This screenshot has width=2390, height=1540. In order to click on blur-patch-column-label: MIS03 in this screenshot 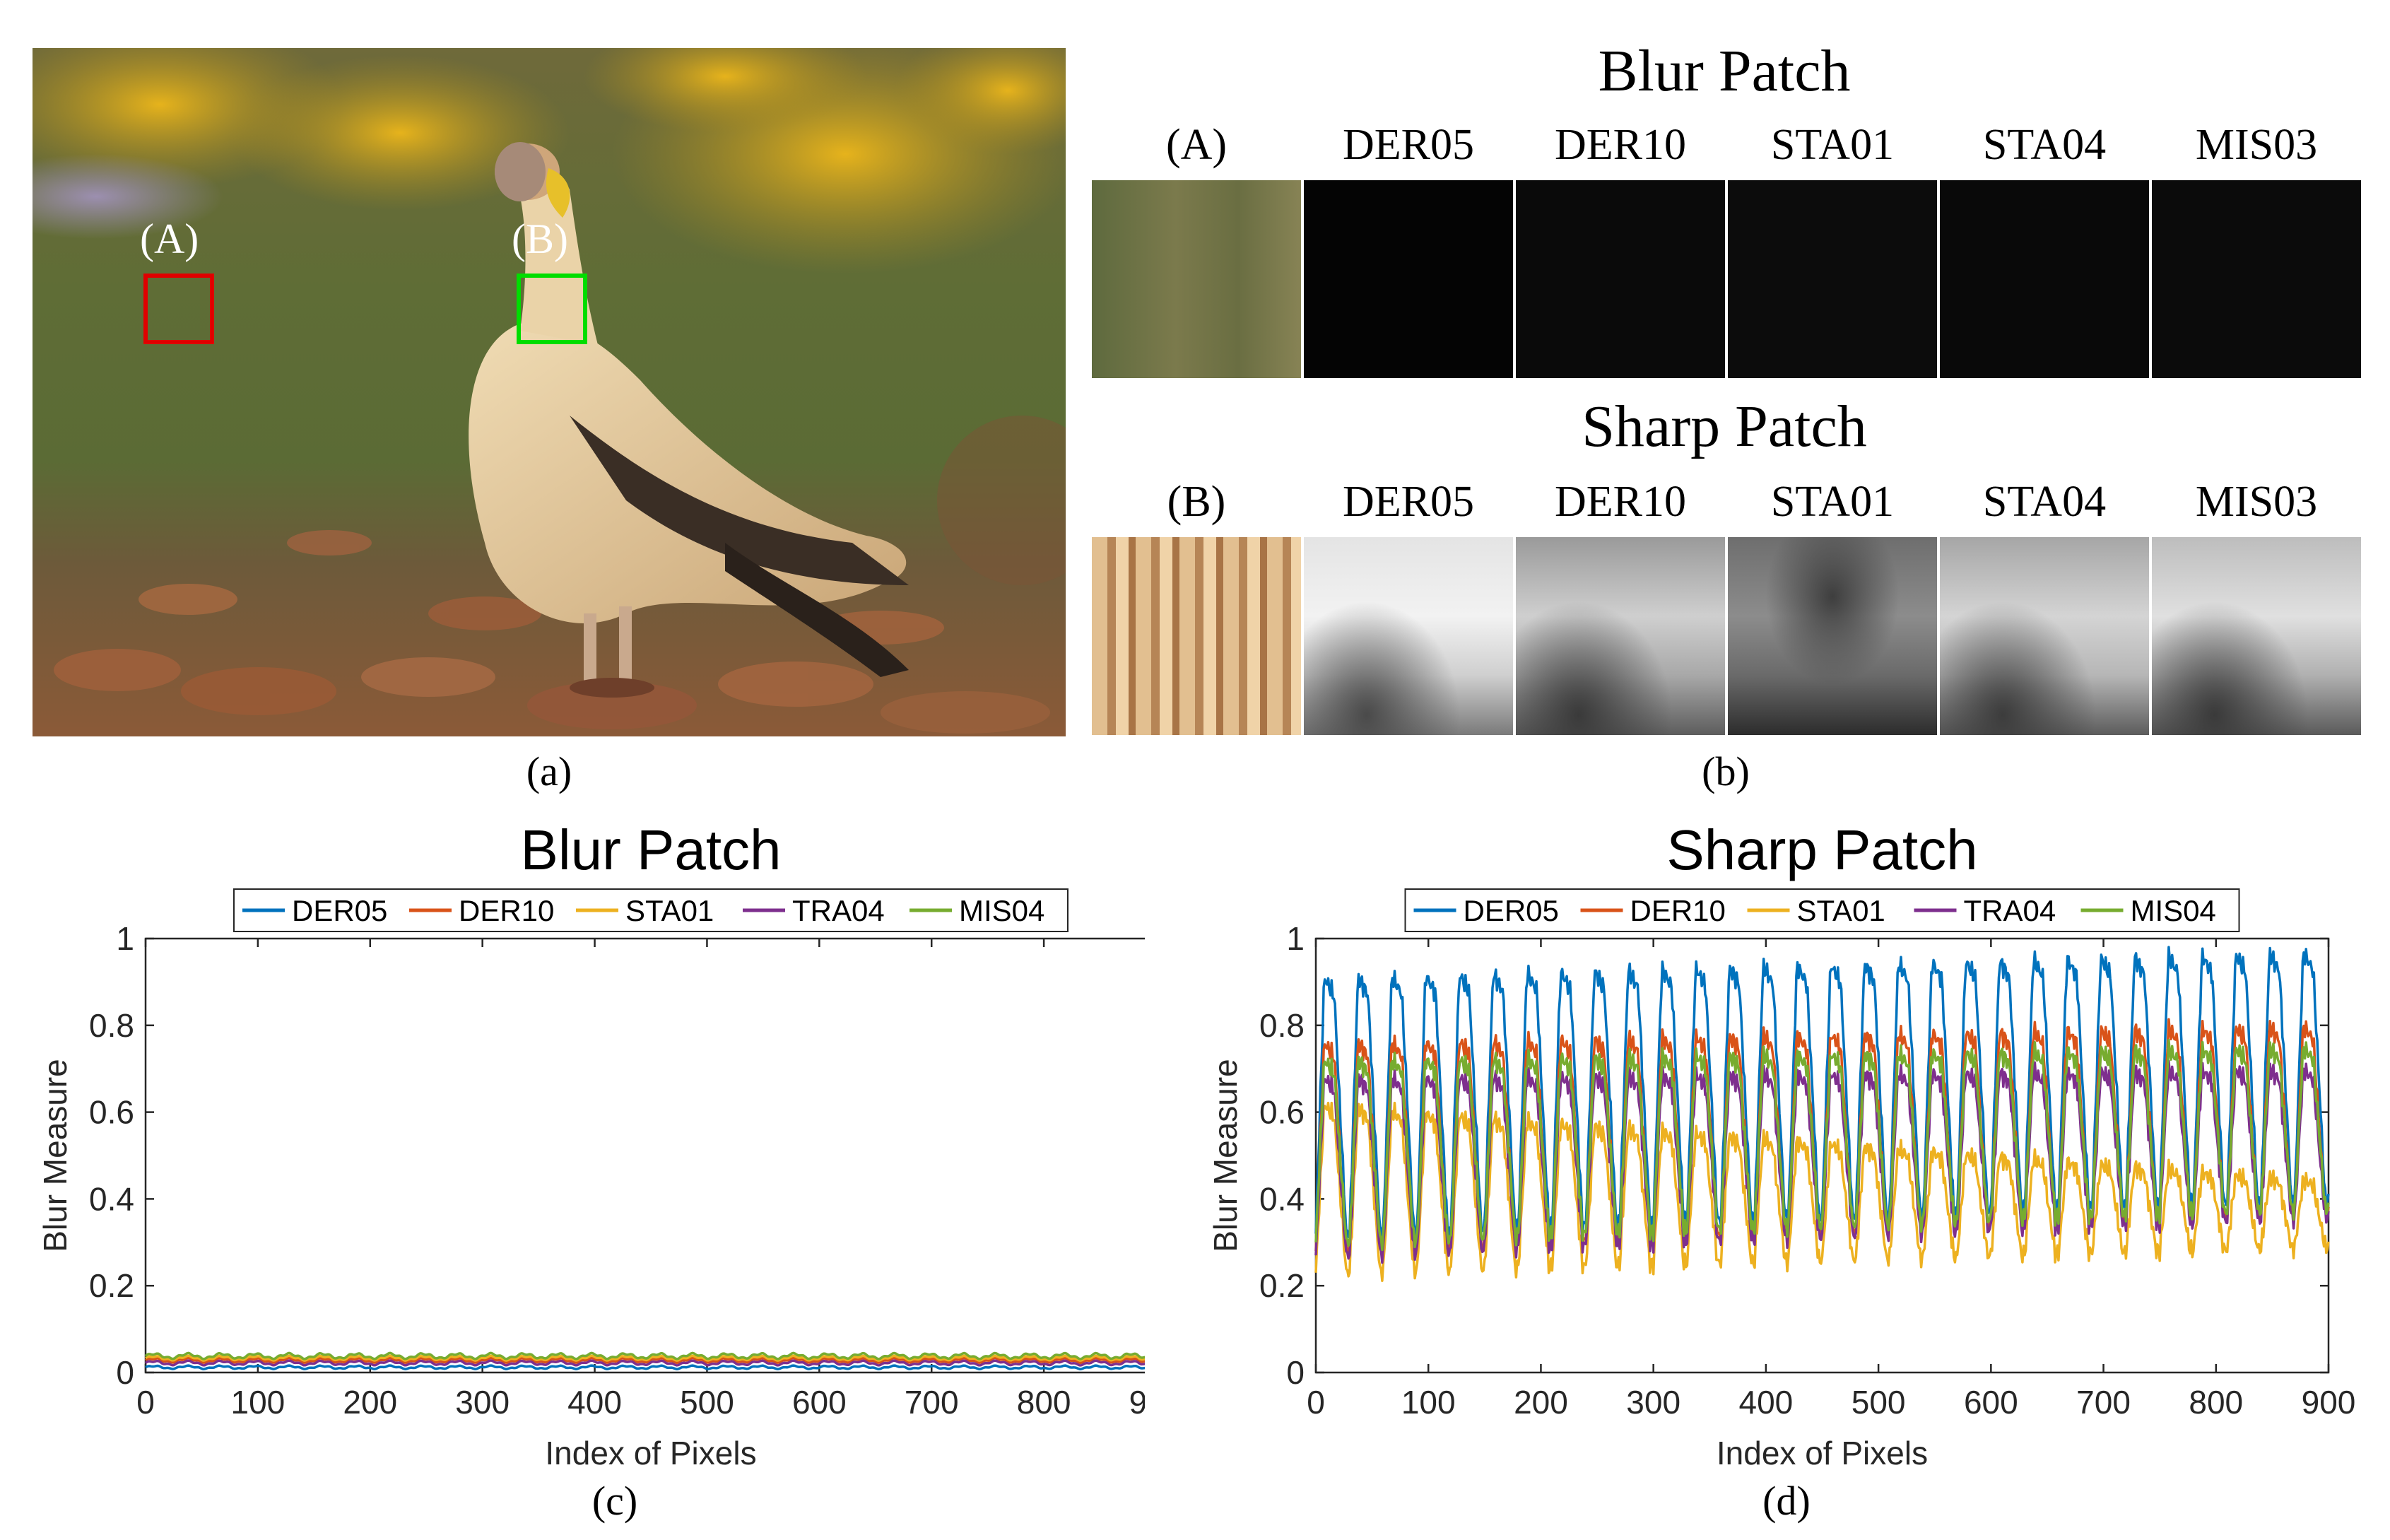, I will do `click(2256, 145)`.